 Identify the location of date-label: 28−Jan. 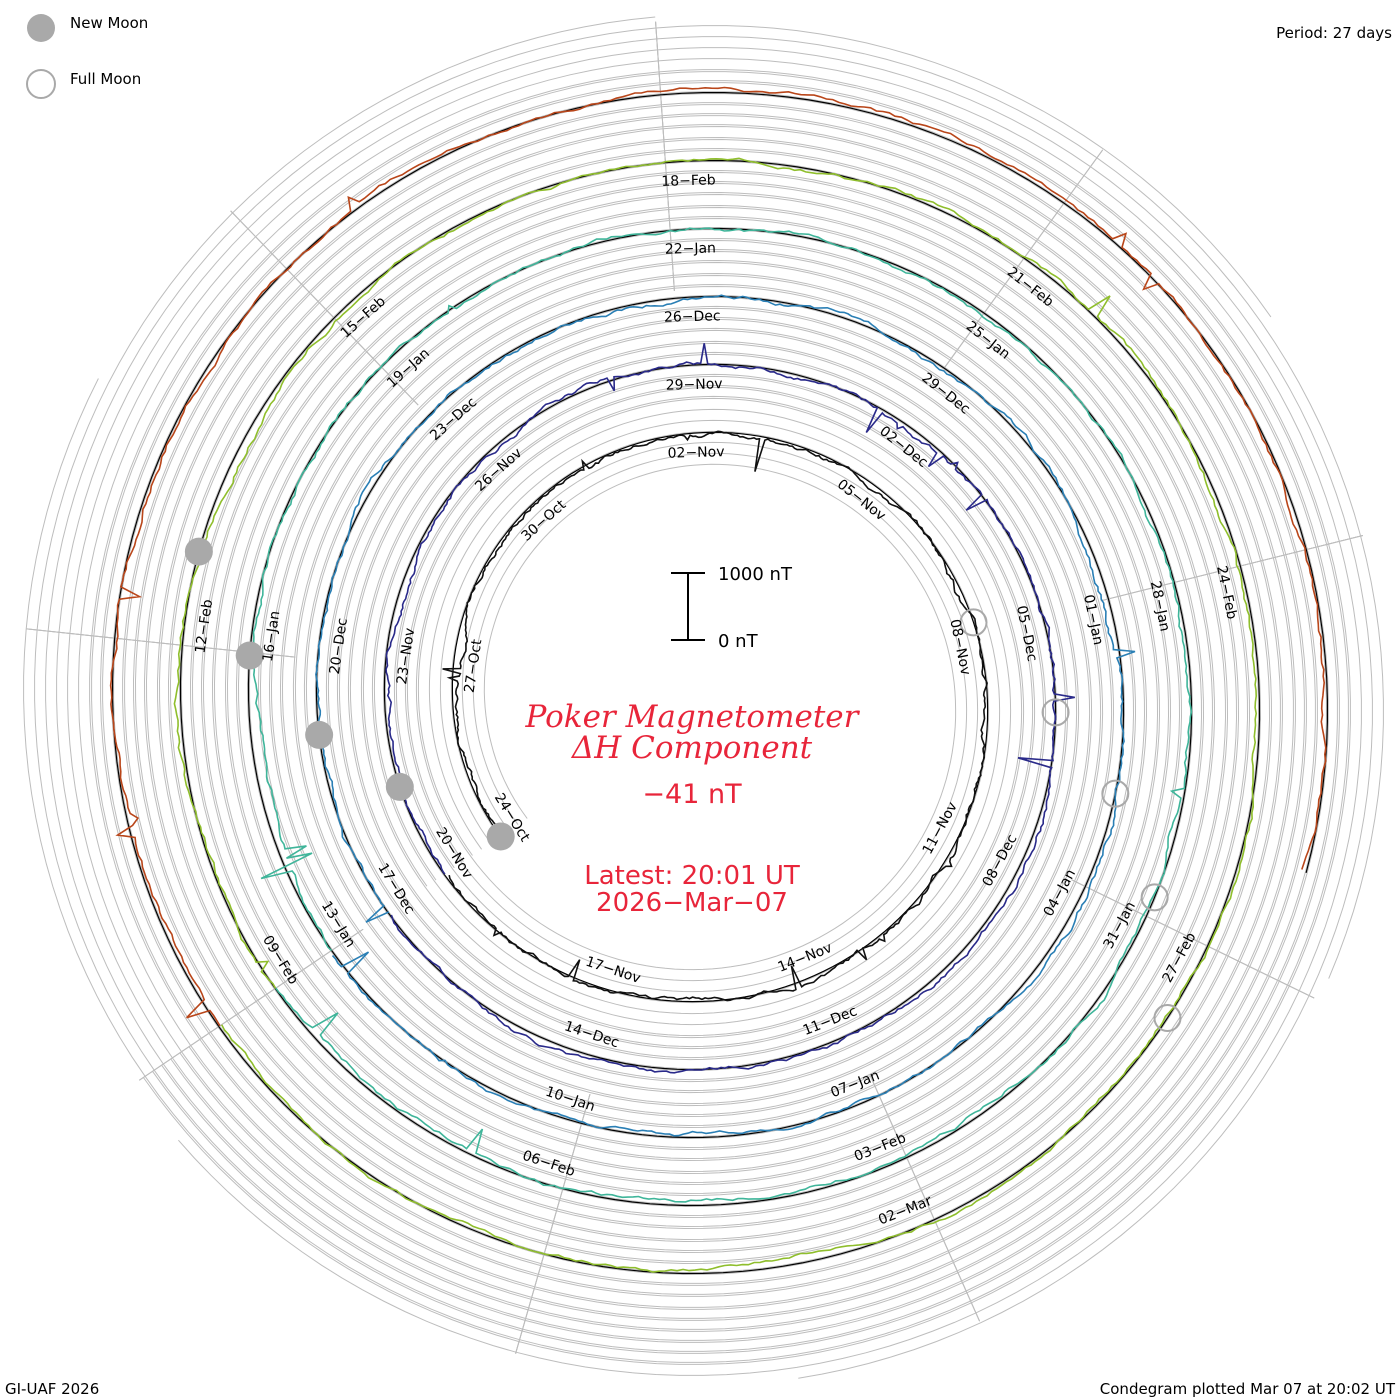
(1160, 606).